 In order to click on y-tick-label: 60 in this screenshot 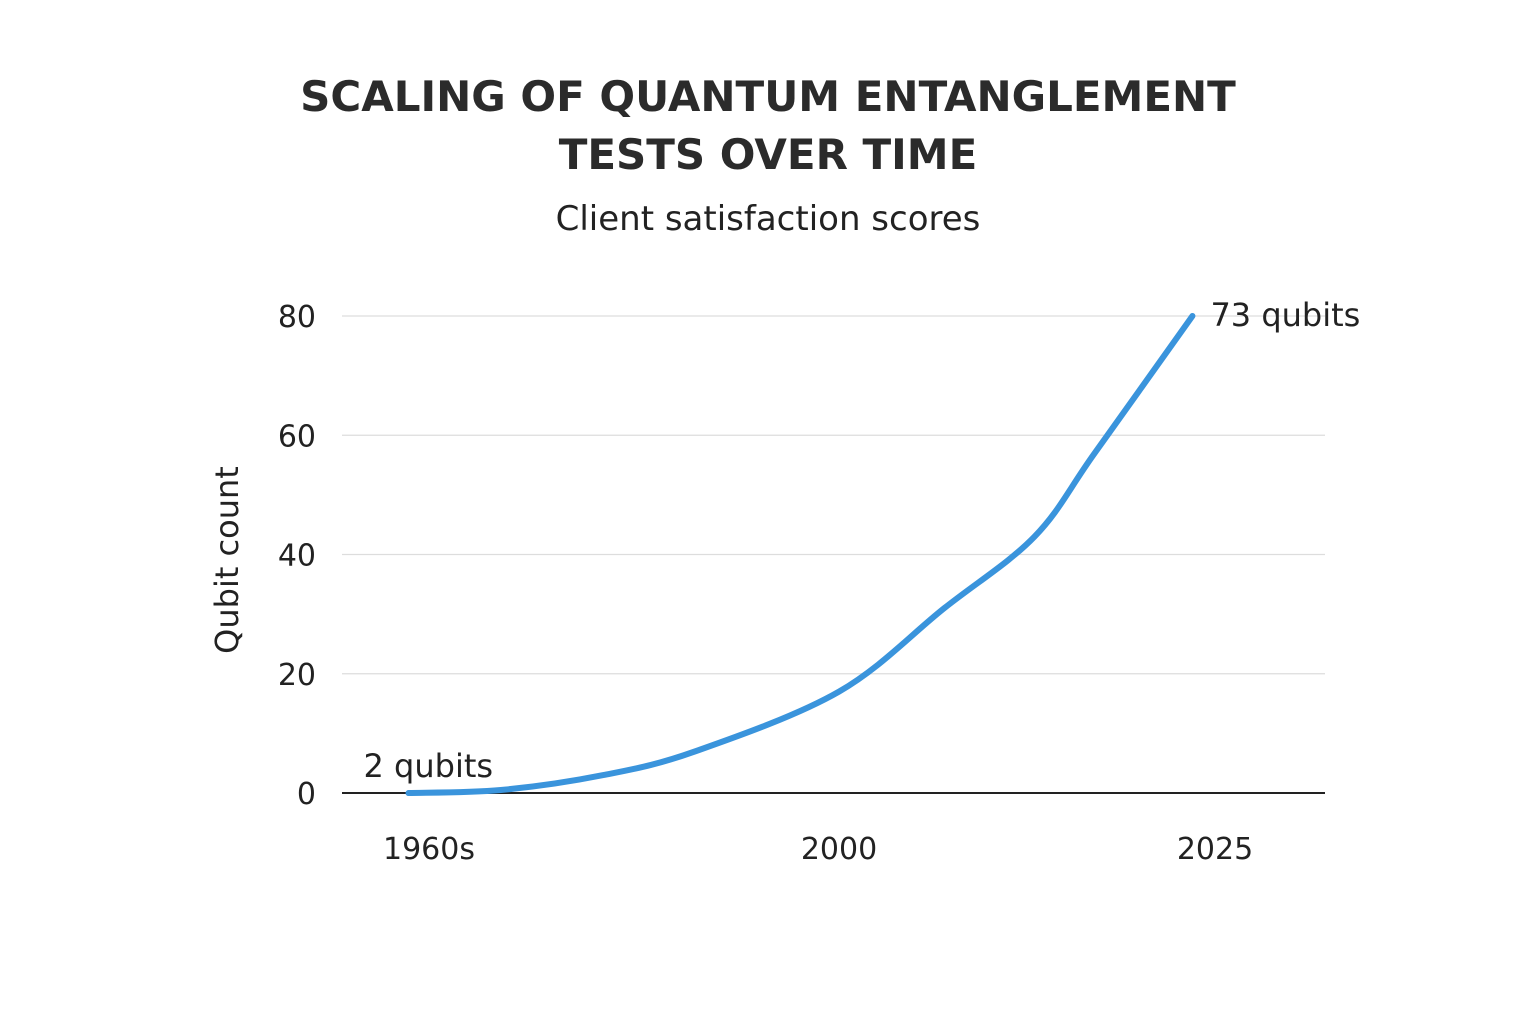, I will do `click(297, 436)`.